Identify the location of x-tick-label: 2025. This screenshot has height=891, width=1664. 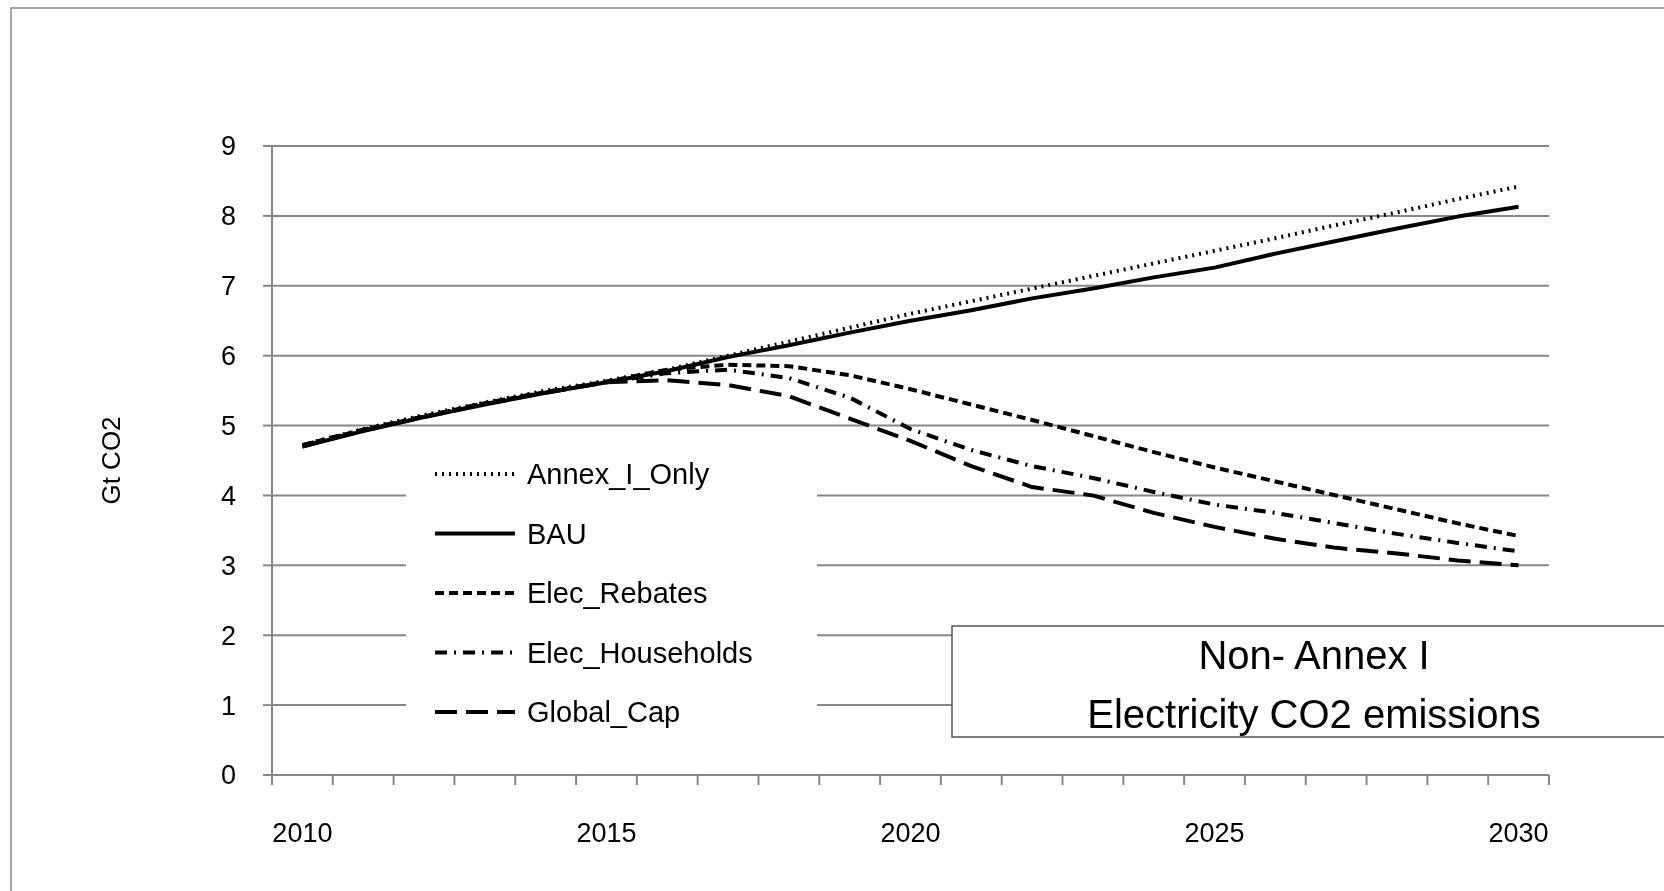
(1214, 833).